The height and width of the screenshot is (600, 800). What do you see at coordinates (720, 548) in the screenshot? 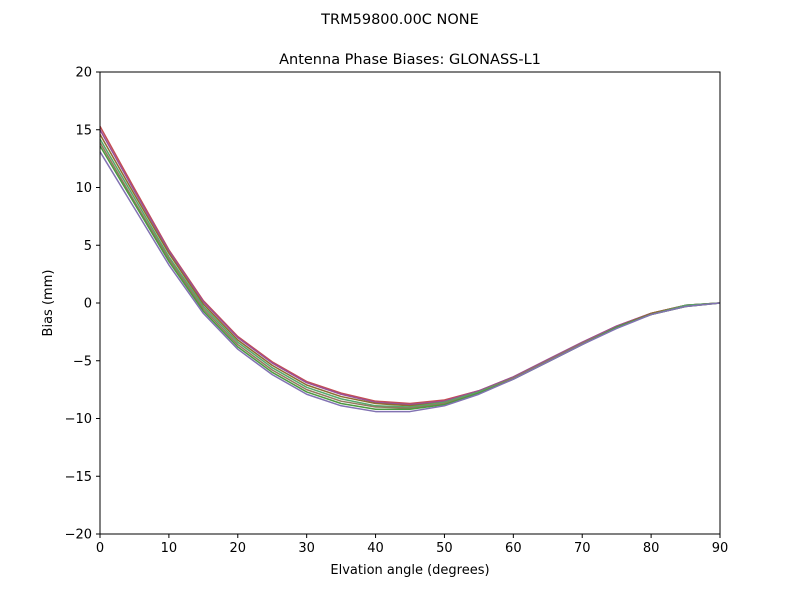
I see `x-tick-label: 90` at bounding box center [720, 548].